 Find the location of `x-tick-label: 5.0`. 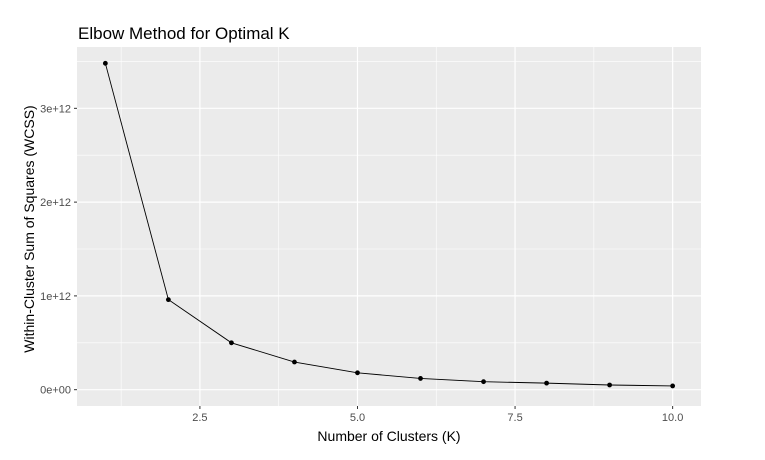

x-tick-label: 5.0 is located at coordinates (357, 418).